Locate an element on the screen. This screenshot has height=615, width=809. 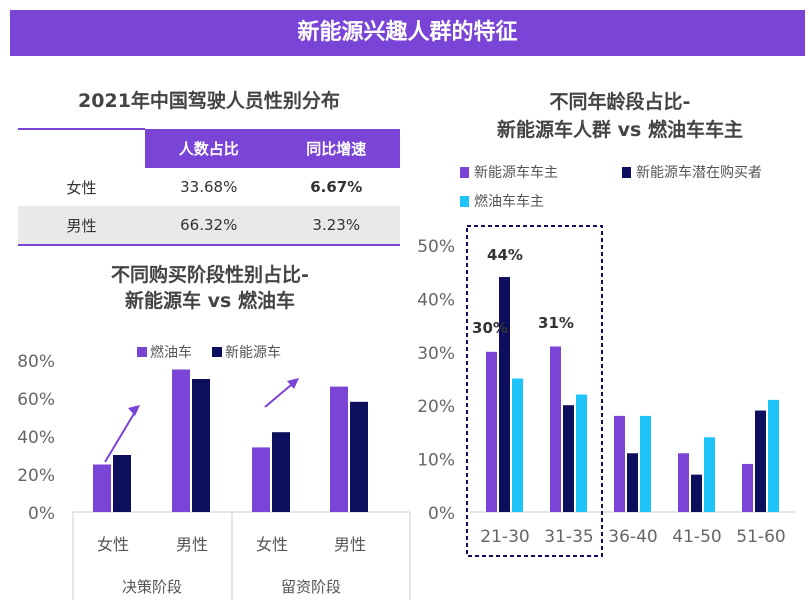
highlight-box is located at coordinates (534, 391).